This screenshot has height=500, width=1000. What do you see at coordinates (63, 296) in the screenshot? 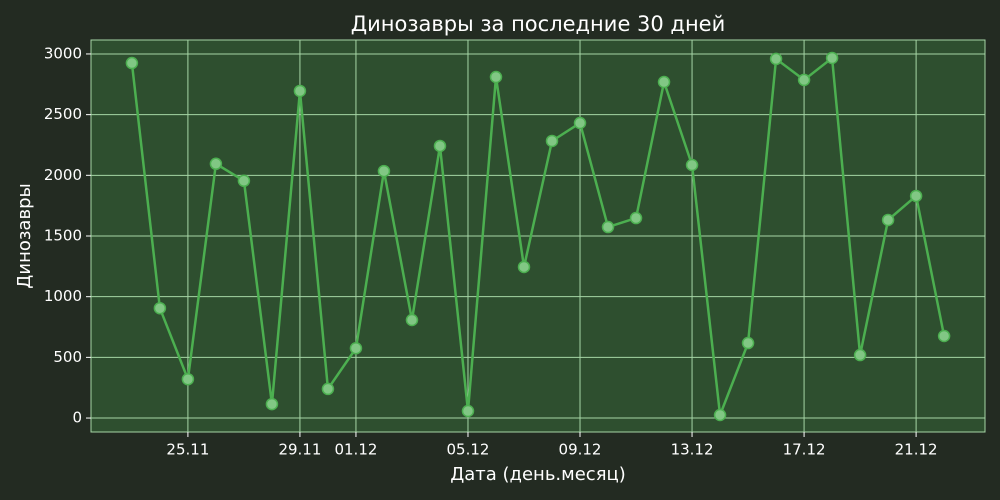
I see `y-tick-label: 1000` at bounding box center [63, 296].